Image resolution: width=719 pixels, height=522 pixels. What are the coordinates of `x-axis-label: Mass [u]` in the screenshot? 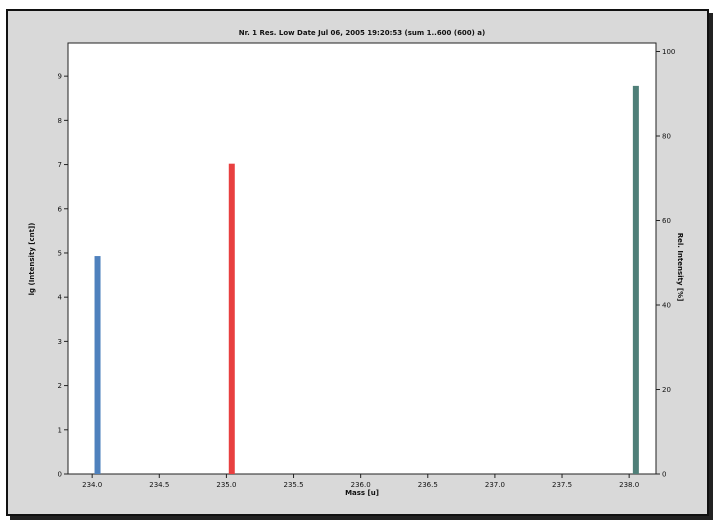 It's located at (362, 493).